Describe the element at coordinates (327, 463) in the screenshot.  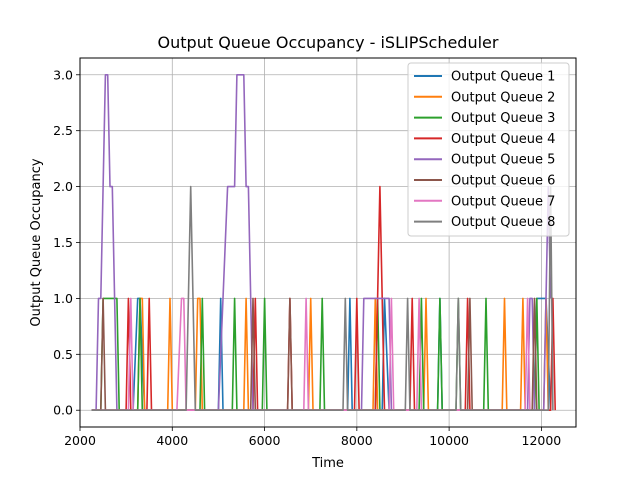
I see `x-axis-label: Time` at that location.